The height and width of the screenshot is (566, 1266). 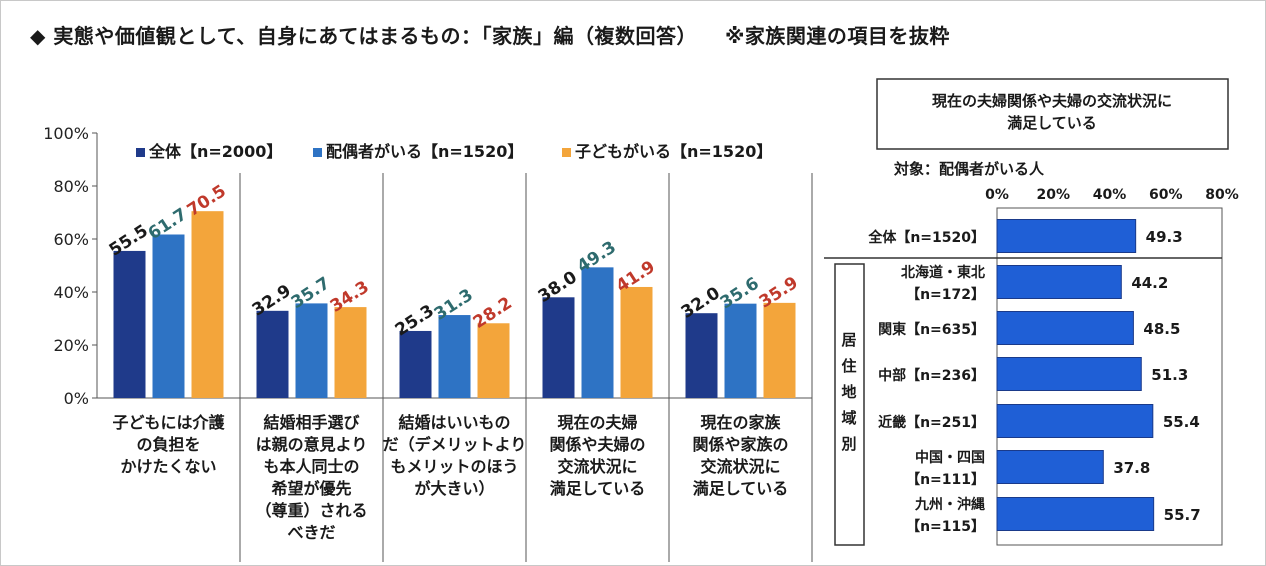 What do you see at coordinates (931, 329) in the screenshot?
I see `row-label: 関東【n=635】` at bounding box center [931, 329].